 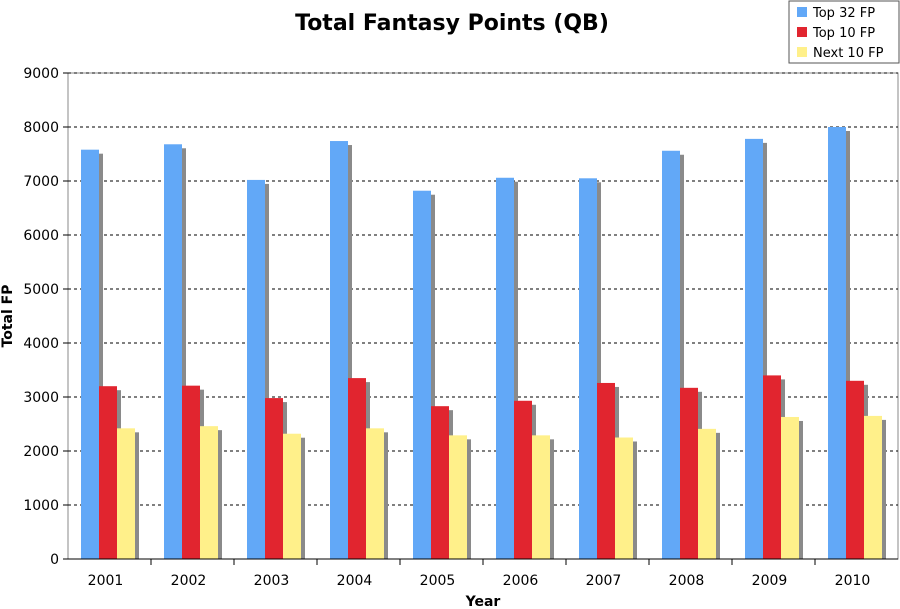 I want to click on y-tick-label: 8000, so click(x=41, y=128).